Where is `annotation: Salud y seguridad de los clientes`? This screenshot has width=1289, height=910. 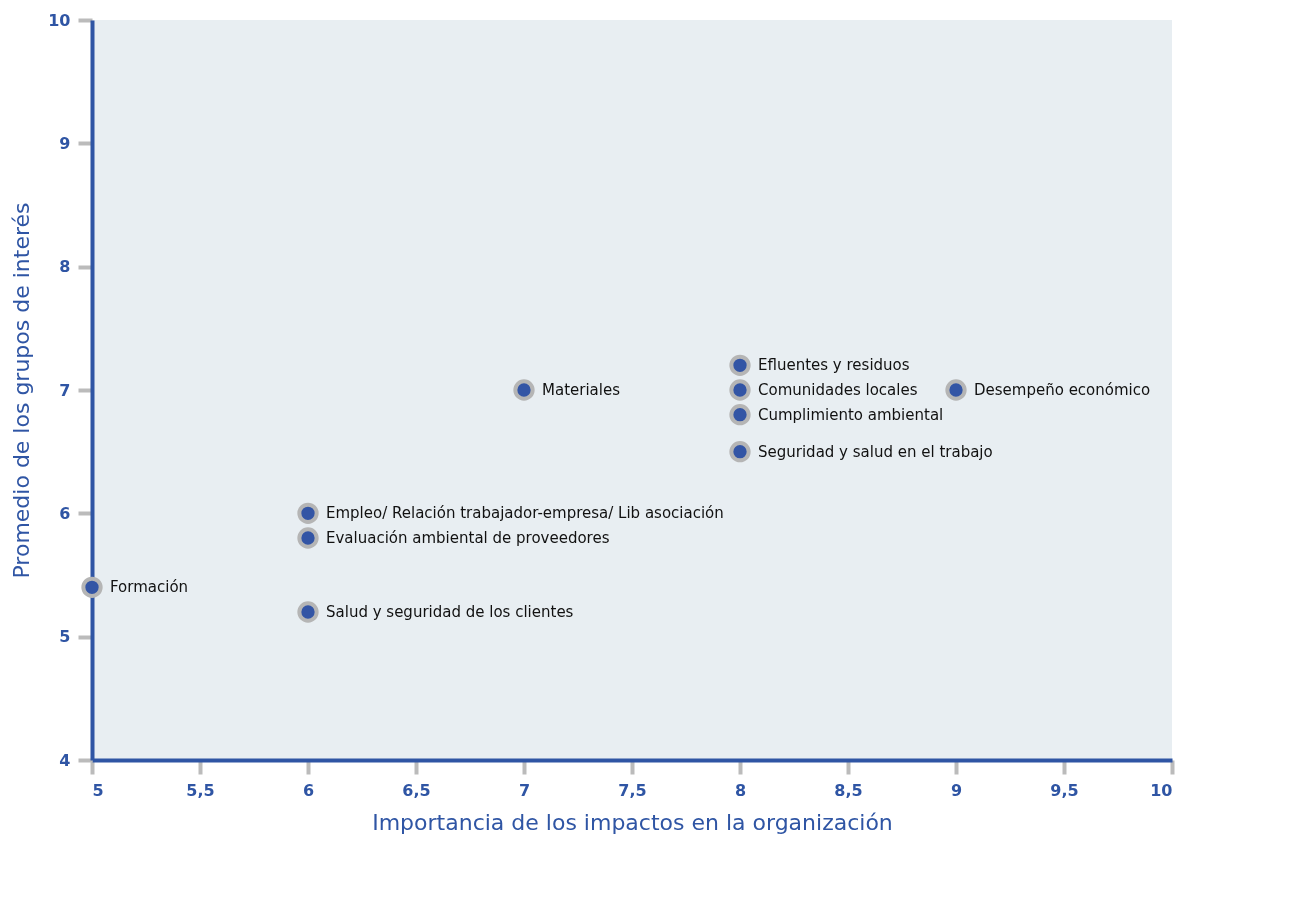
annotation: Salud y seguridad de los clientes is located at coordinates (450, 612).